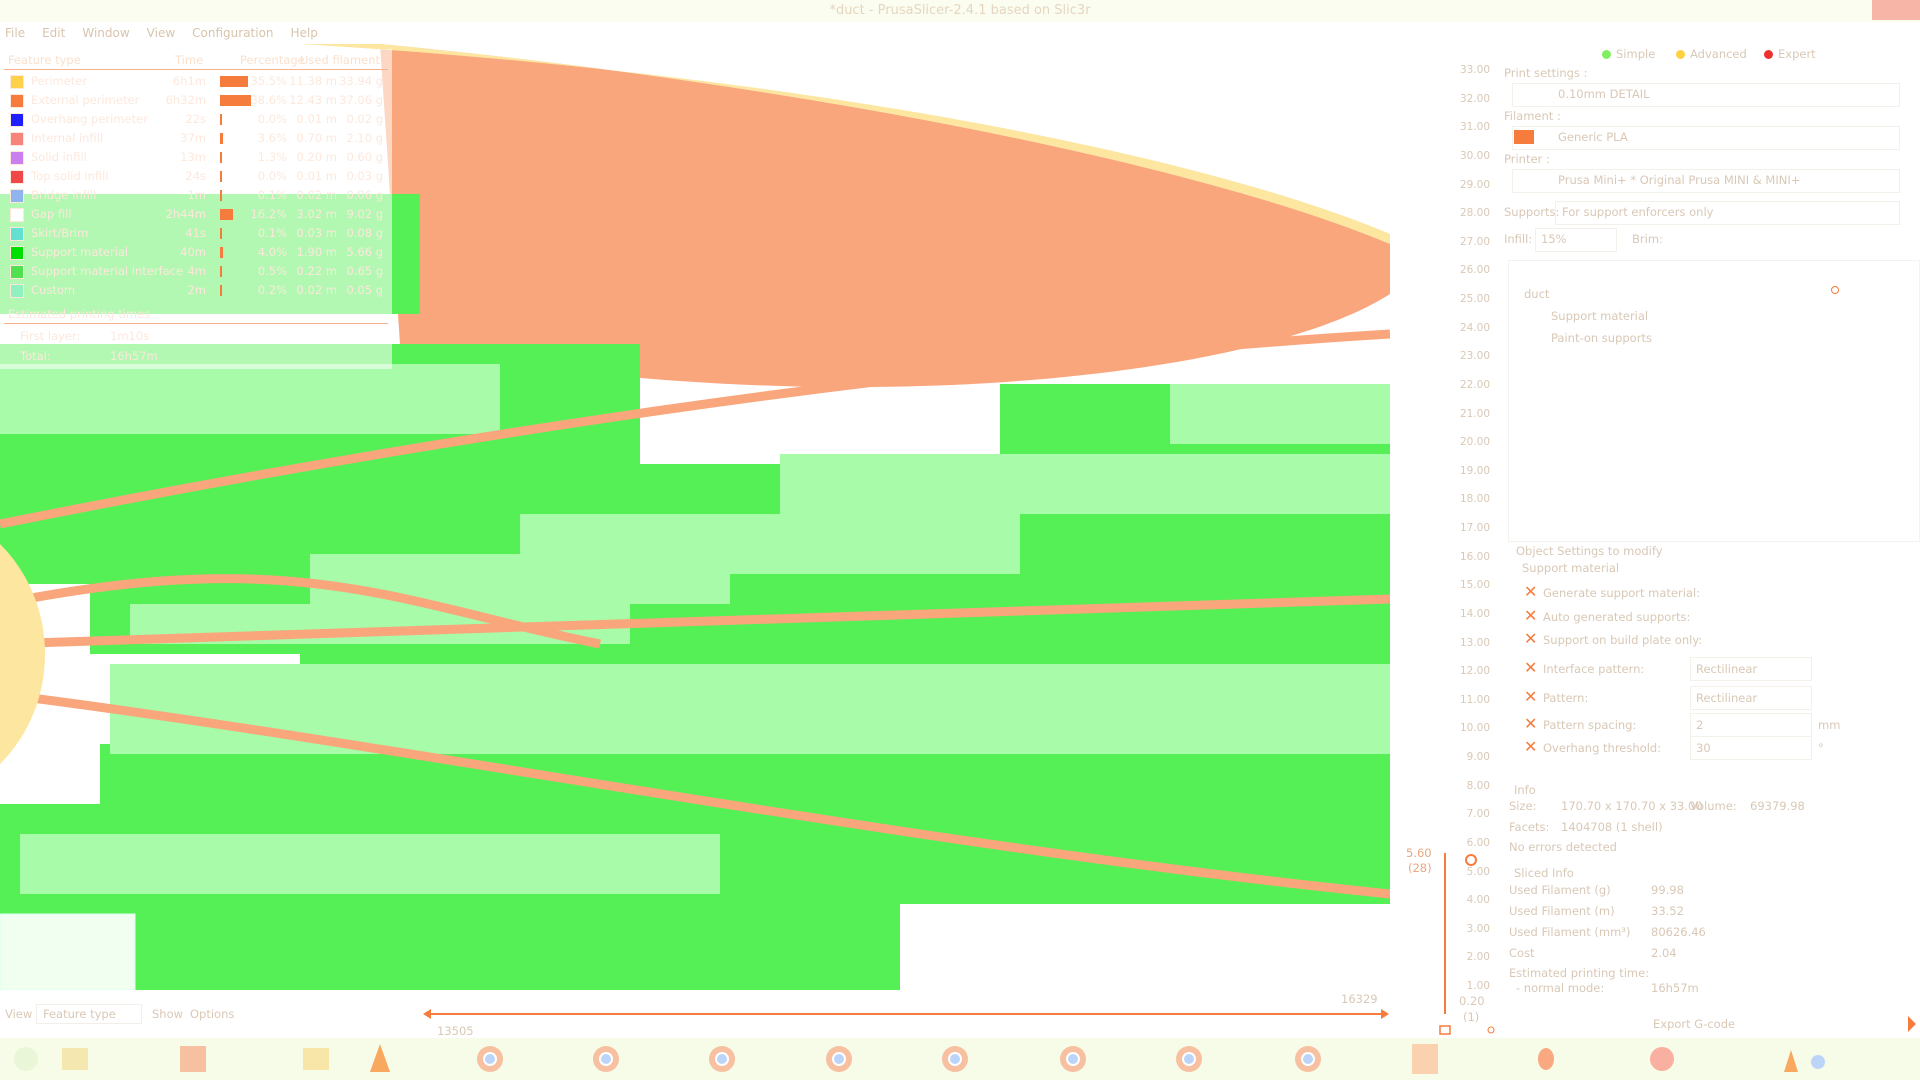 This screenshot has width=1920, height=1080. I want to click on legend-time: 2m, so click(196, 290).